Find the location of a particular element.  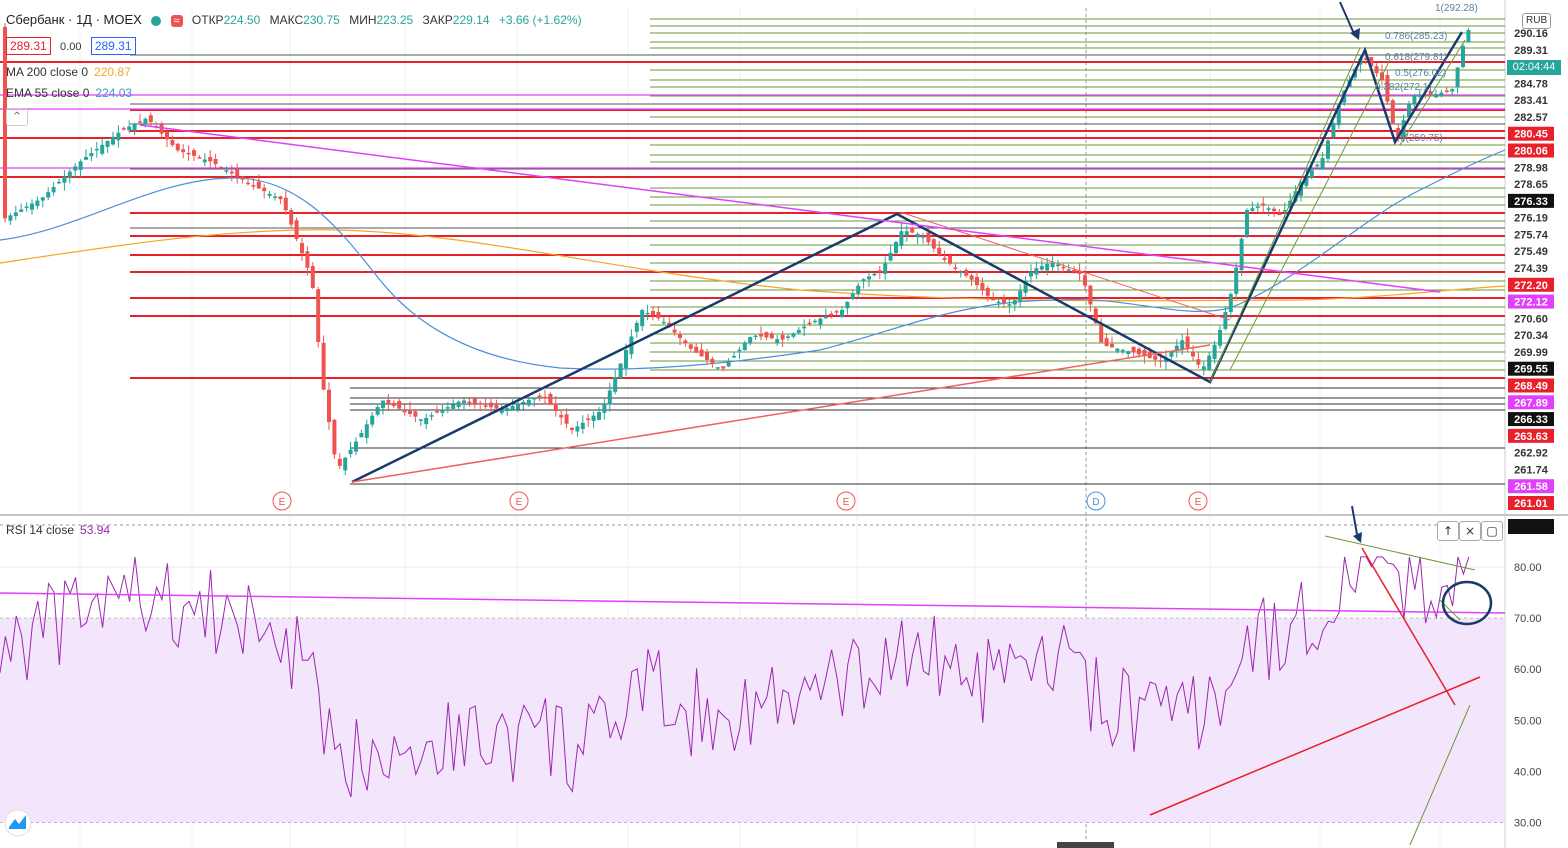

rsi-legend: RSI 14 close 53.94 is located at coordinates (61, 530).